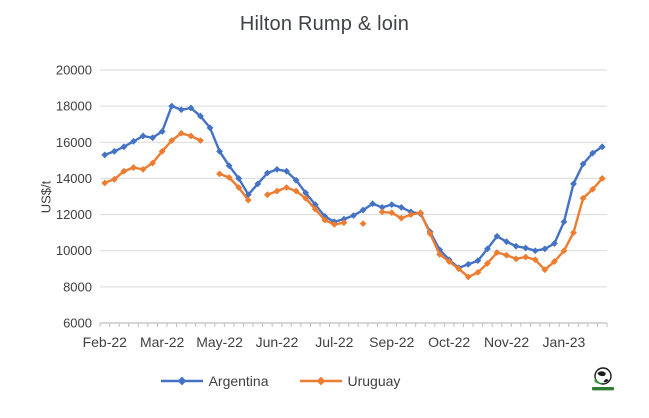  I want to click on globe-logo, so click(603, 379).